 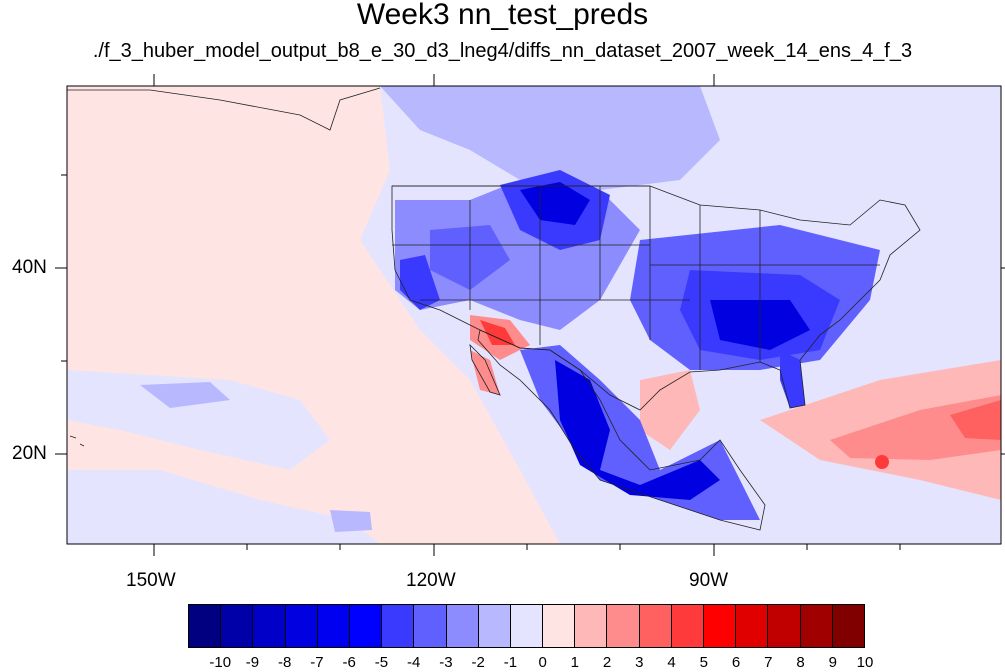 What do you see at coordinates (736, 662) in the screenshot?
I see `colorbar-label: 6` at bounding box center [736, 662].